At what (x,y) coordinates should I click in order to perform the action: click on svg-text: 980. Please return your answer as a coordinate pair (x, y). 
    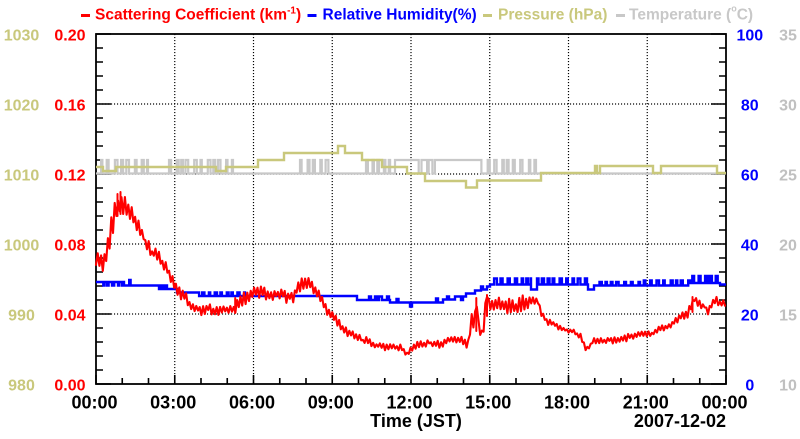
    Looking at the image, I should click on (21, 386).